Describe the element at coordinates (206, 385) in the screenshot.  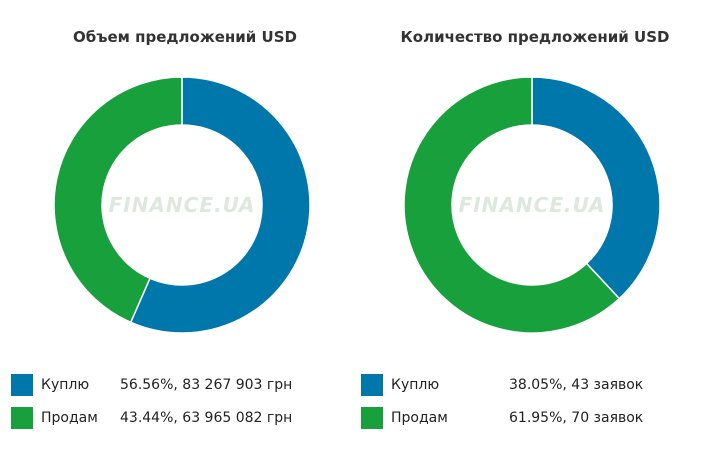
I see `legend-value: 56.56%, 83 267 903 грн` at that location.